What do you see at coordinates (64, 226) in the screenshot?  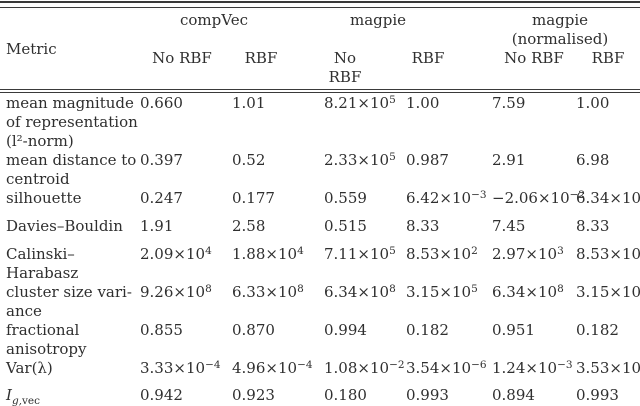 I see `metric-cell: Davies–Bouldin` at bounding box center [64, 226].